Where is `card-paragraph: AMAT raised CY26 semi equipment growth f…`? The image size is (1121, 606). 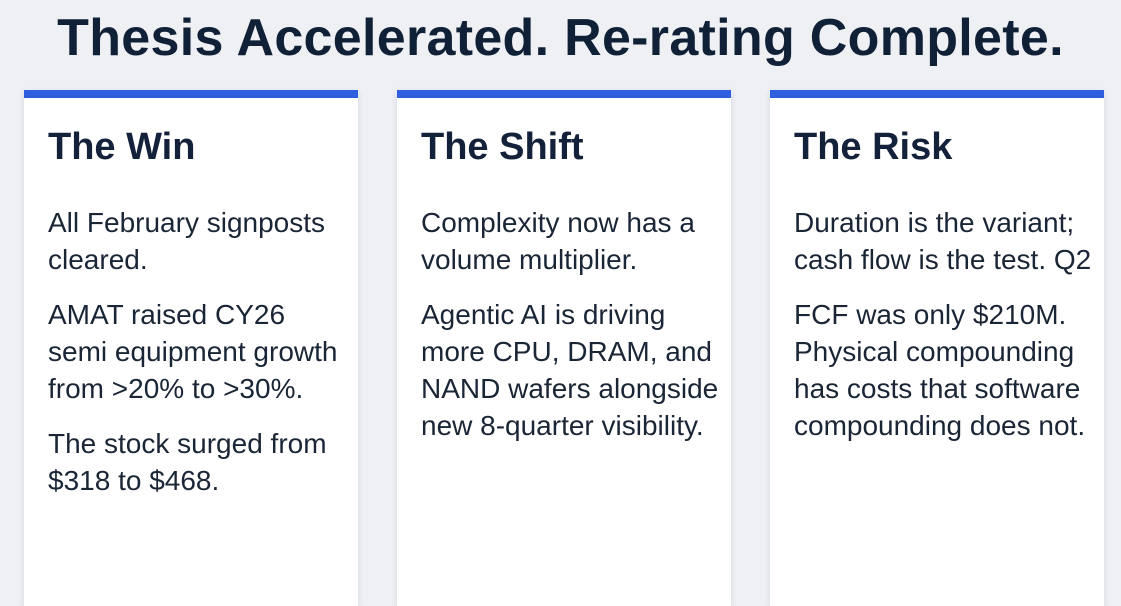
card-paragraph: AMAT raised CY26 semi equipment growth f… is located at coordinates (193, 351).